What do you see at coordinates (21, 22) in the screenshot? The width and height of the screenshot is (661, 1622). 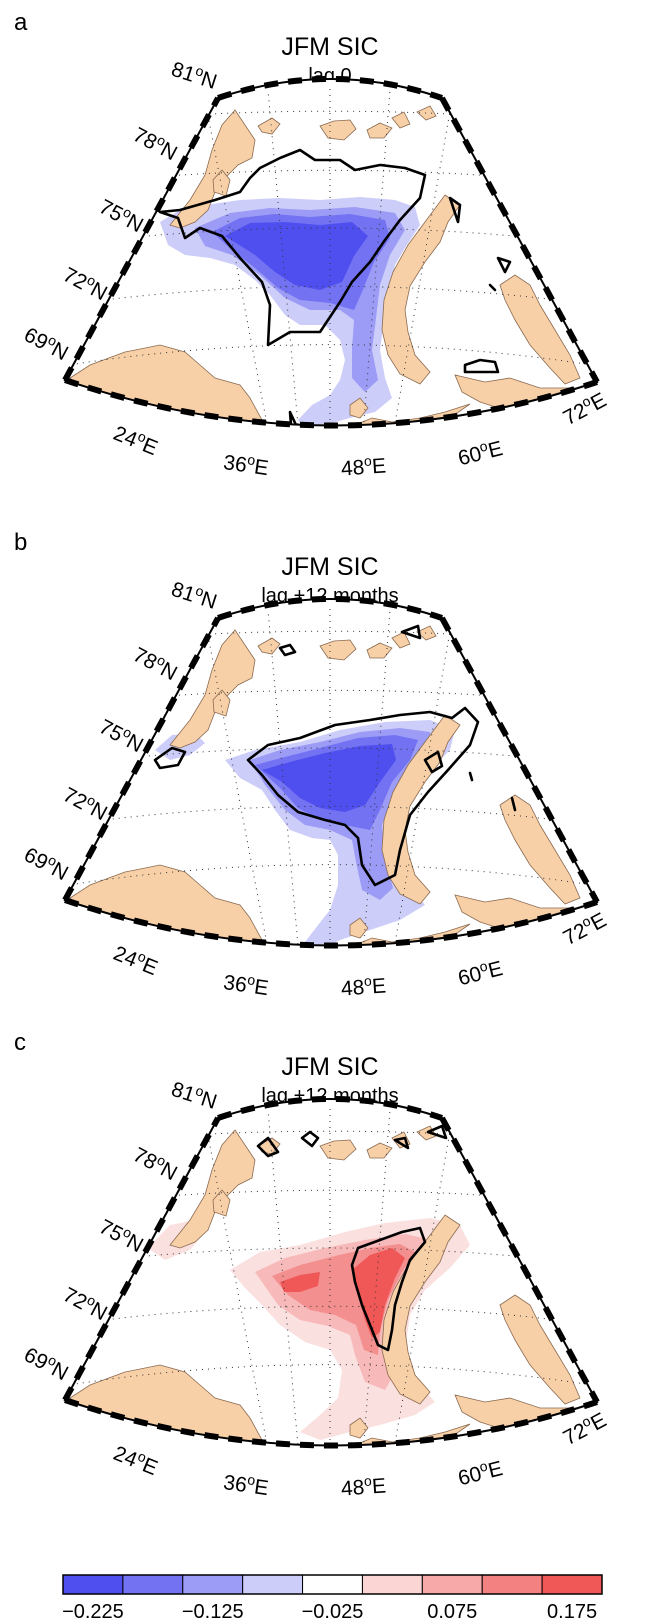 I see `panel-letter: a` at bounding box center [21, 22].